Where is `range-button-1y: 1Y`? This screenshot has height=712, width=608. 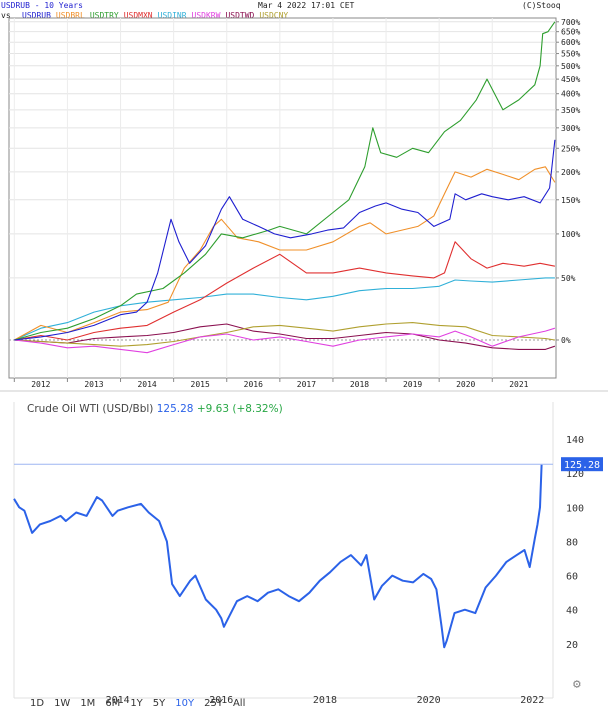 range-button-1y: 1Y is located at coordinates (136, 703).